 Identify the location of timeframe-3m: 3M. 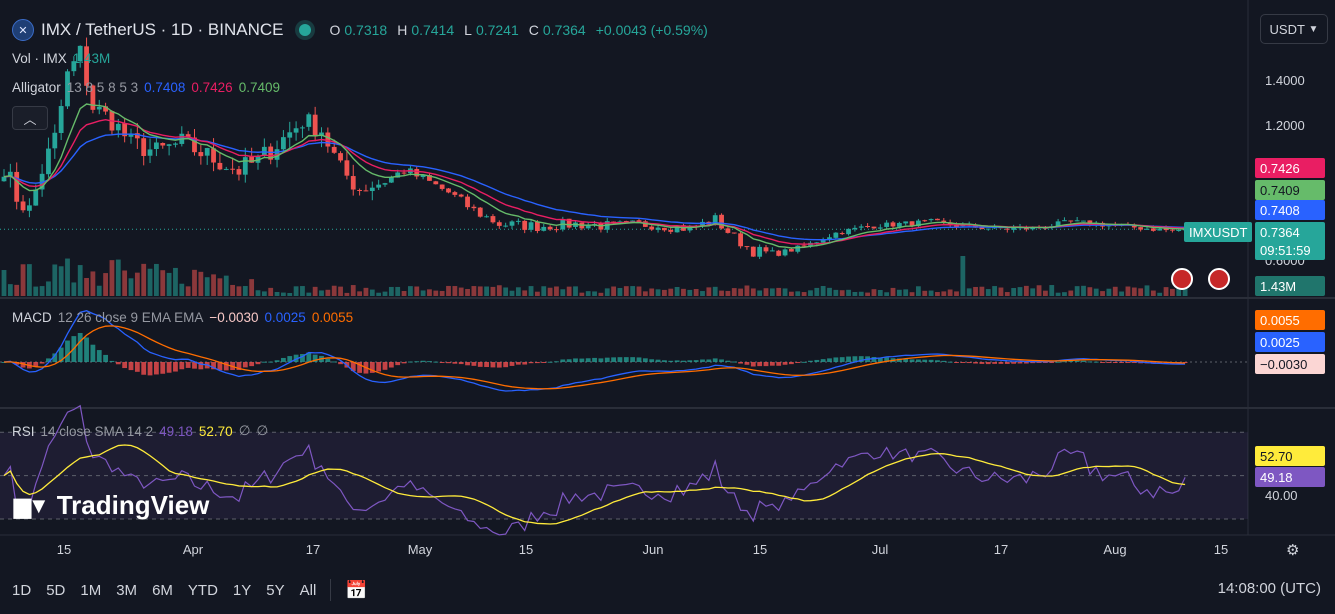
(127, 590).